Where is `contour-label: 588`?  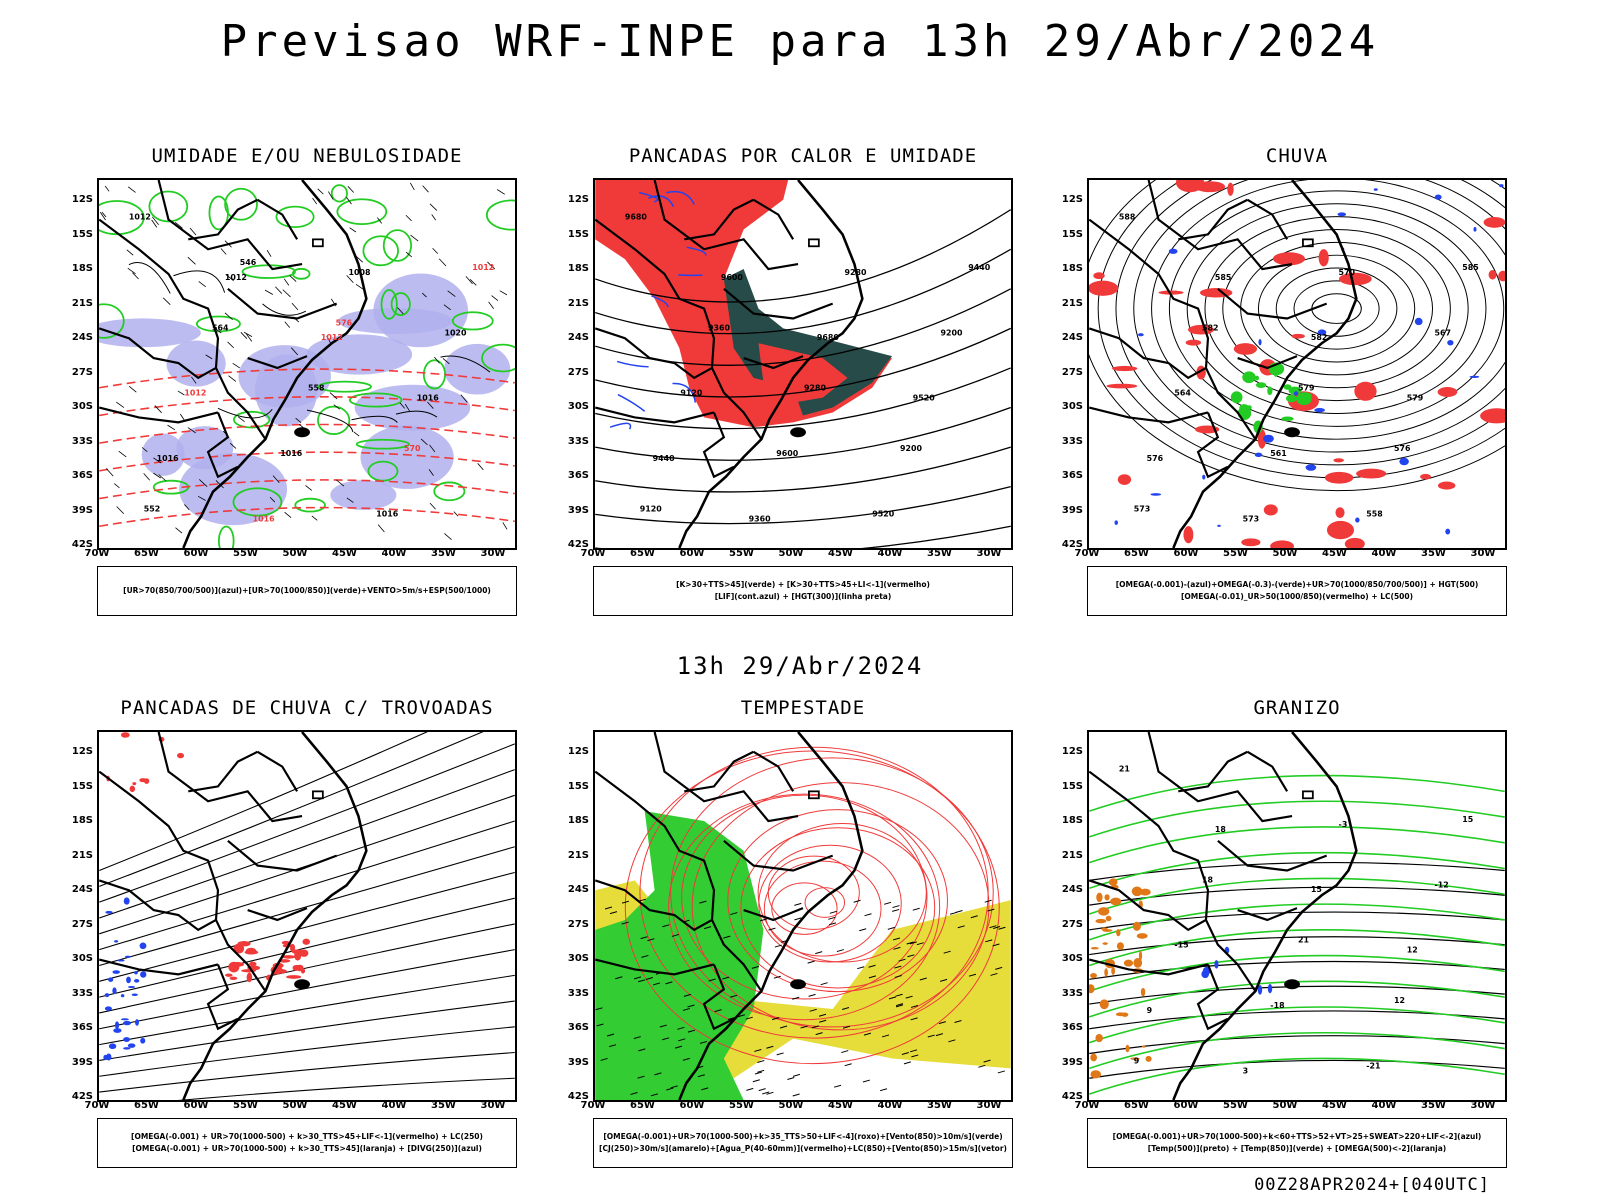 contour-label: 588 is located at coordinates (1127, 217).